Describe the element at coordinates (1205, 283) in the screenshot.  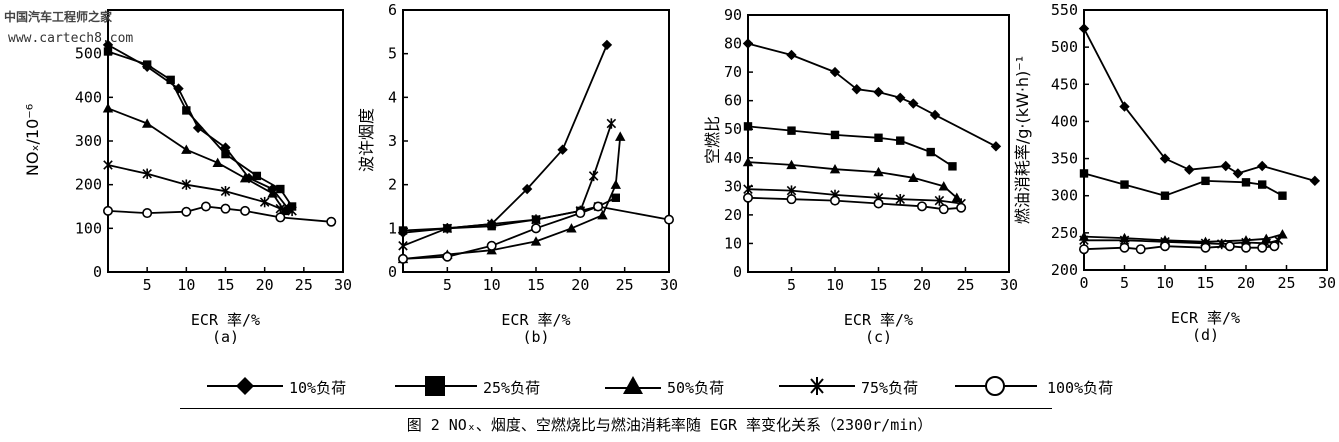
I see `panel-3-xtick-label: 15` at that location.